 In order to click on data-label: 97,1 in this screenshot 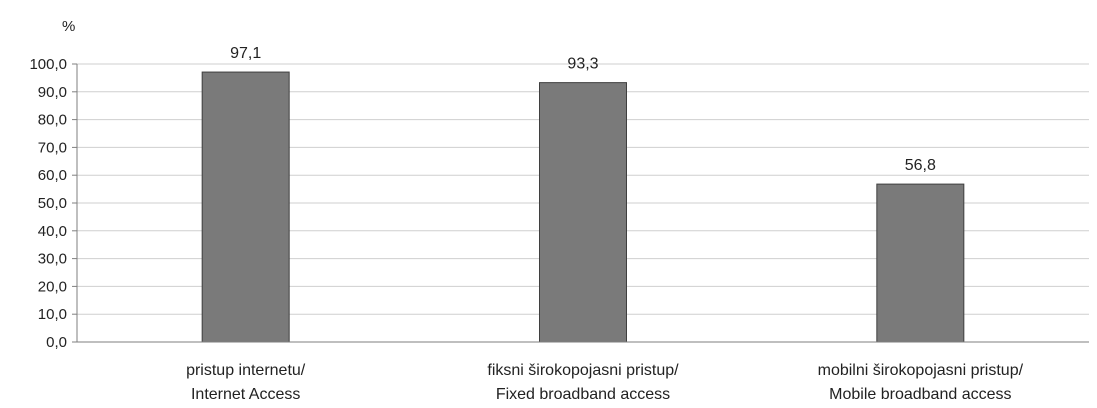, I will do `click(245, 53)`.